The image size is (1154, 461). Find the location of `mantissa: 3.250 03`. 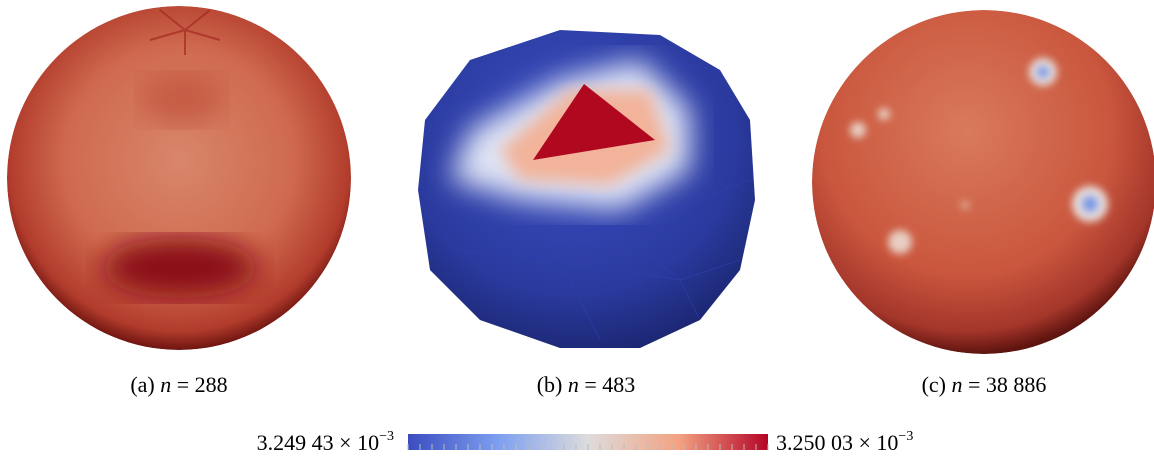

mantissa: 3.250 03 is located at coordinates (814, 442).